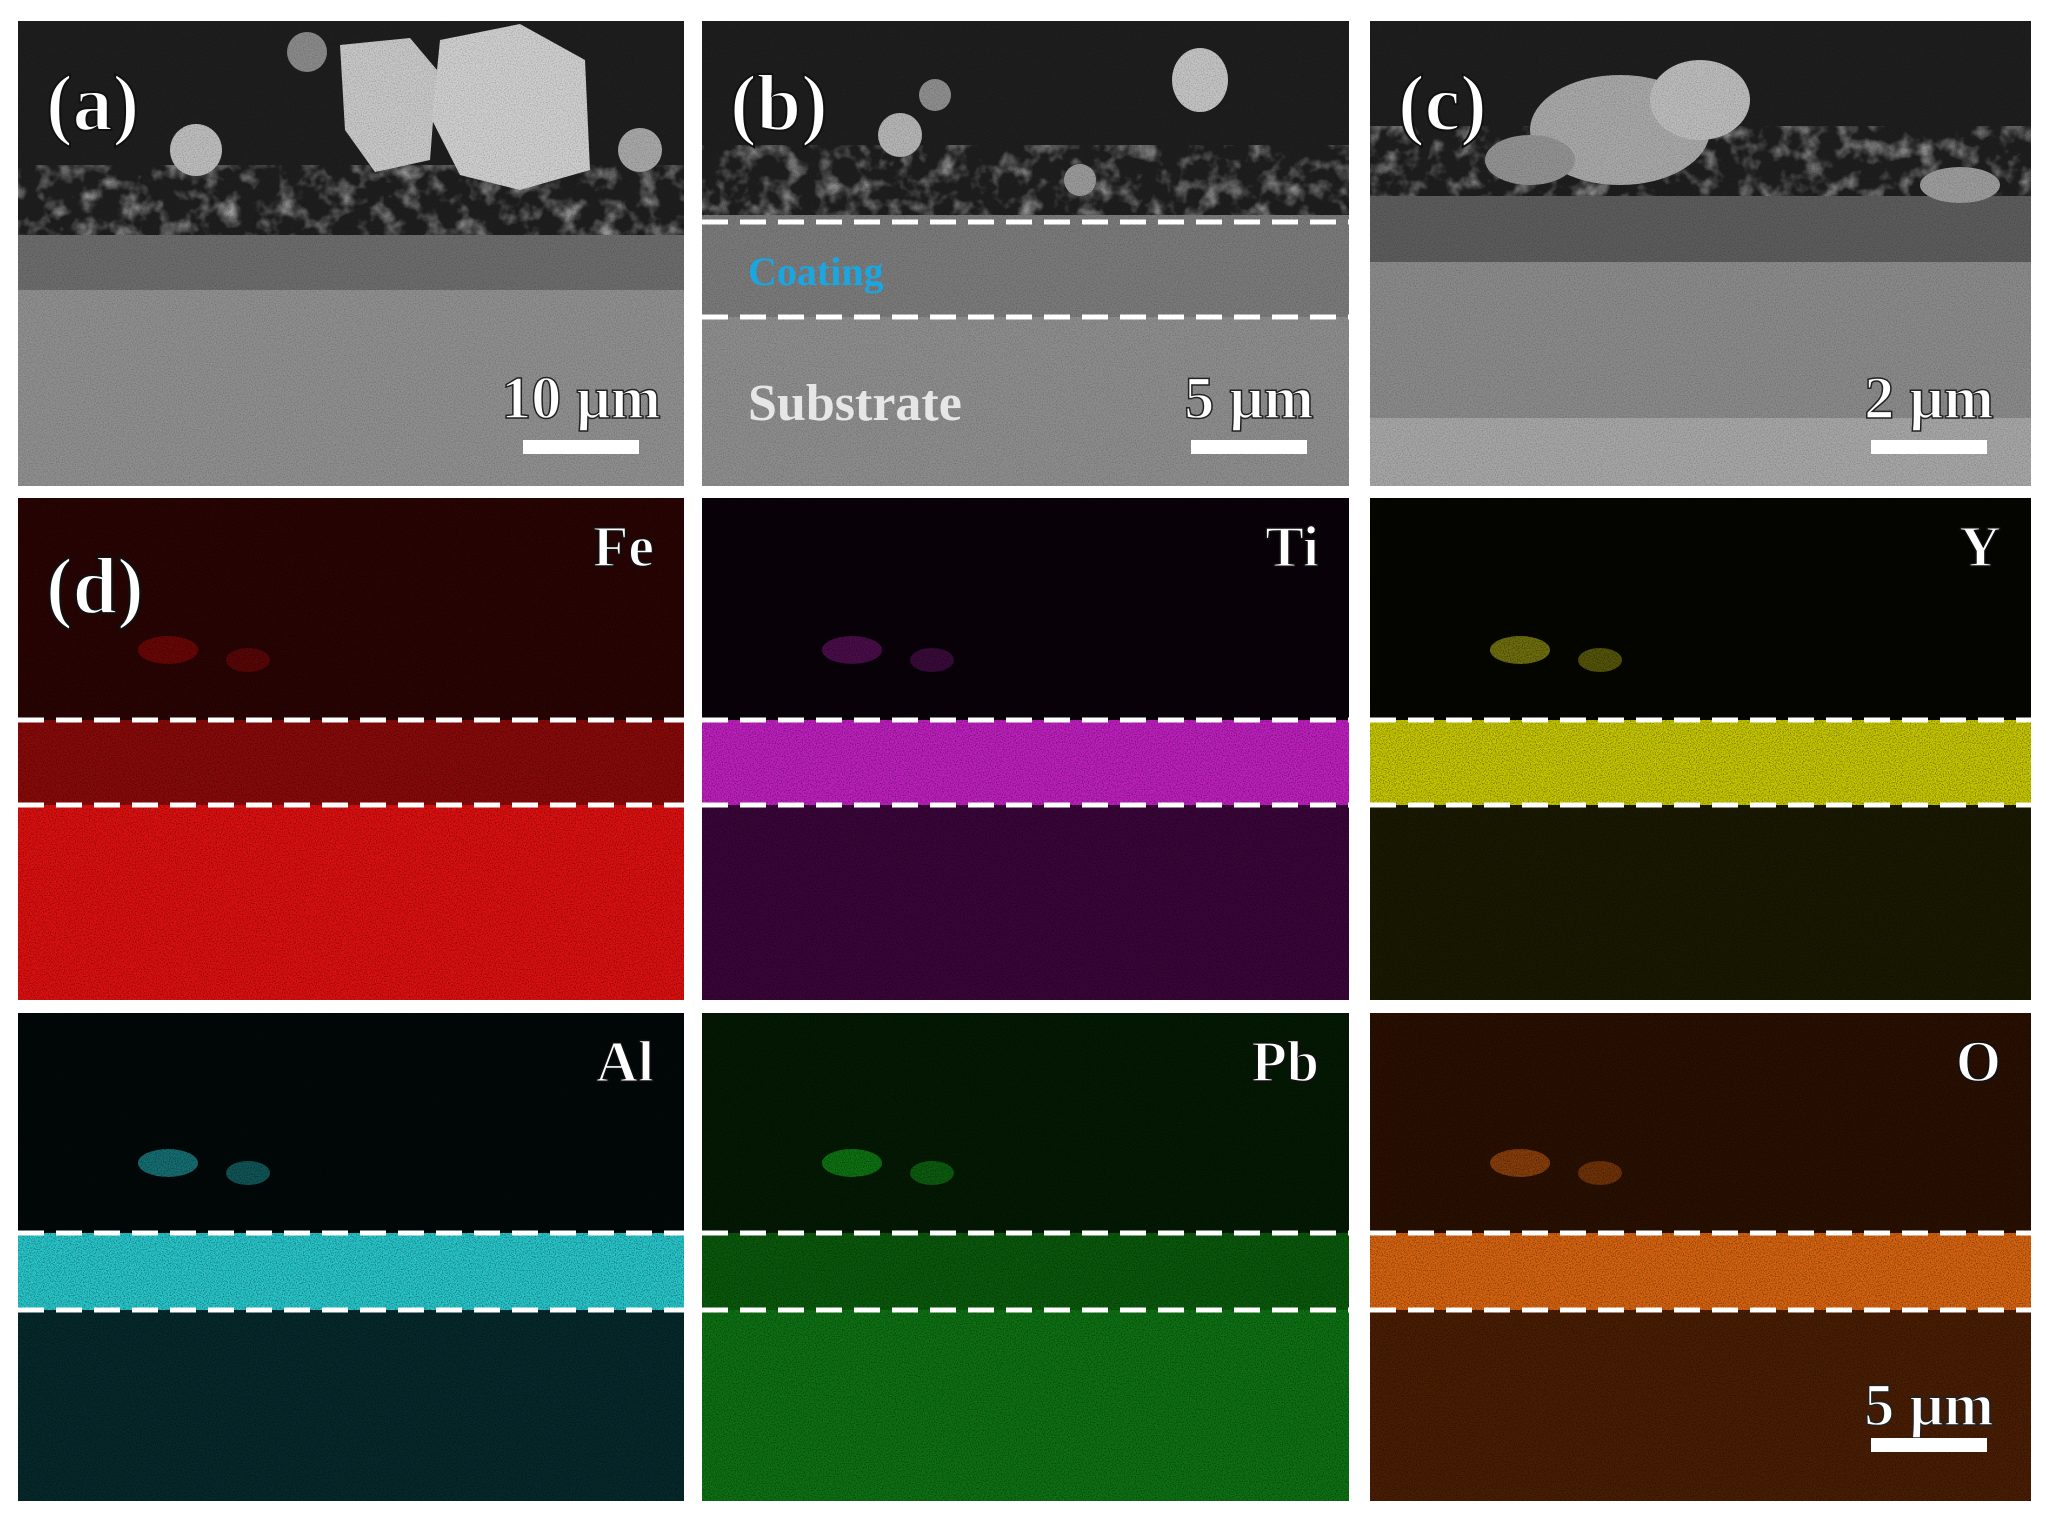  What do you see at coordinates (1285, 1061) in the screenshot?
I see `element-label: Pb` at bounding box center [1285, 1061].